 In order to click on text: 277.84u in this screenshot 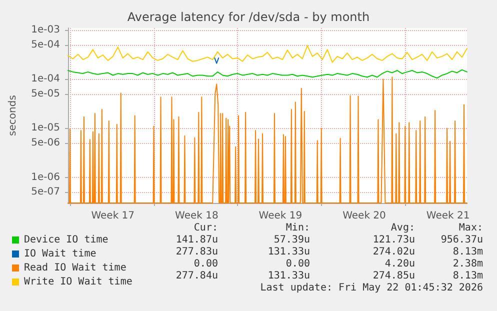, I will do `click(197, 276)`.